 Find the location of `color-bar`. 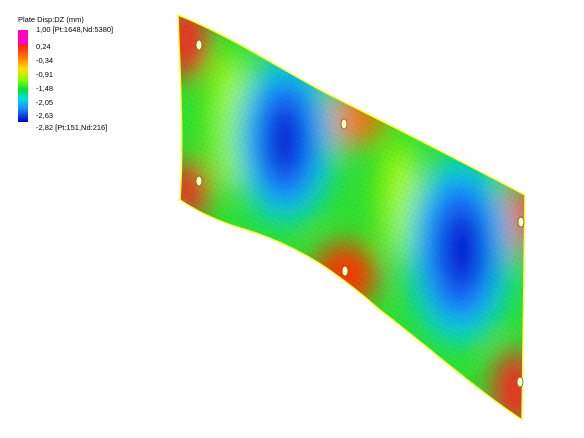

color-bar is located at coordinates (23, 76).